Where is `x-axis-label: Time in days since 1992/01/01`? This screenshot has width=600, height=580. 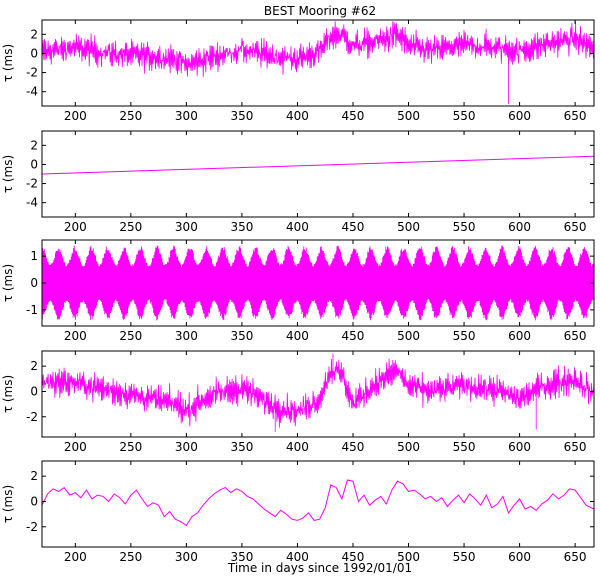 x-axis-label: Time in days since 1992/01/01 is located at coordinates (319, 568).